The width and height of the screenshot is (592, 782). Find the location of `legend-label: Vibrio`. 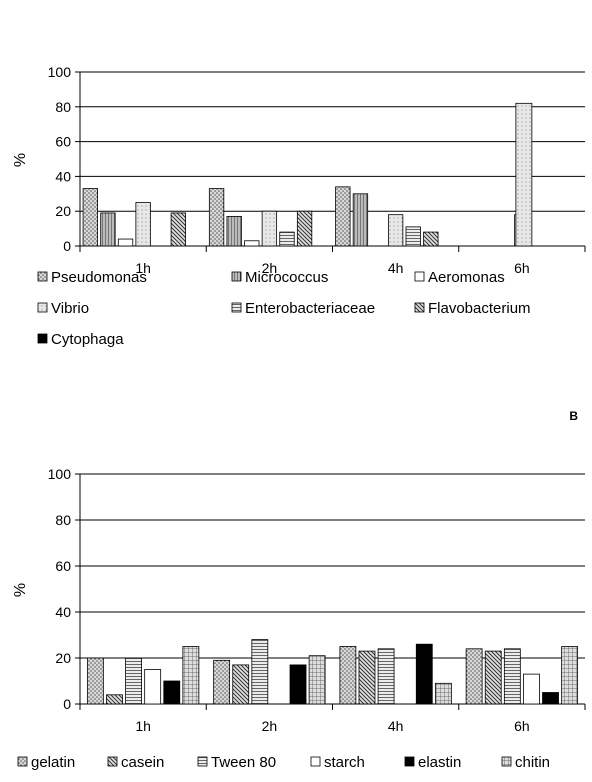

legend-label: Vibrio is located at coordinates (70, 308).